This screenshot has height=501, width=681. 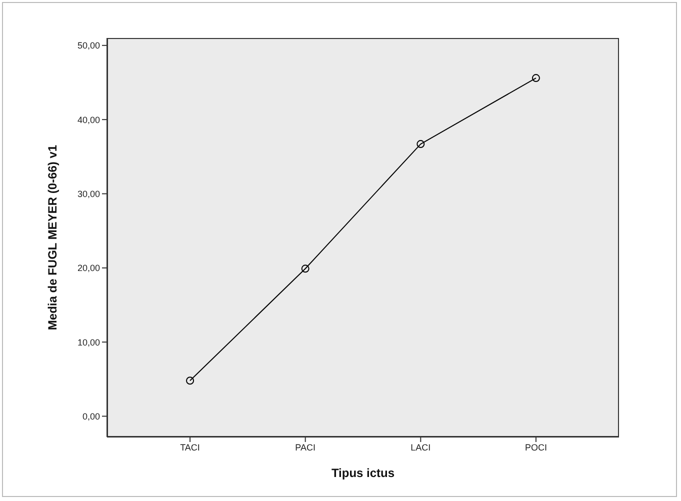 What do you see at coordinates (363, 473) in the screenshot?
I see `x-axis-title: Tipus ictus` at bounding box center [363, 473].